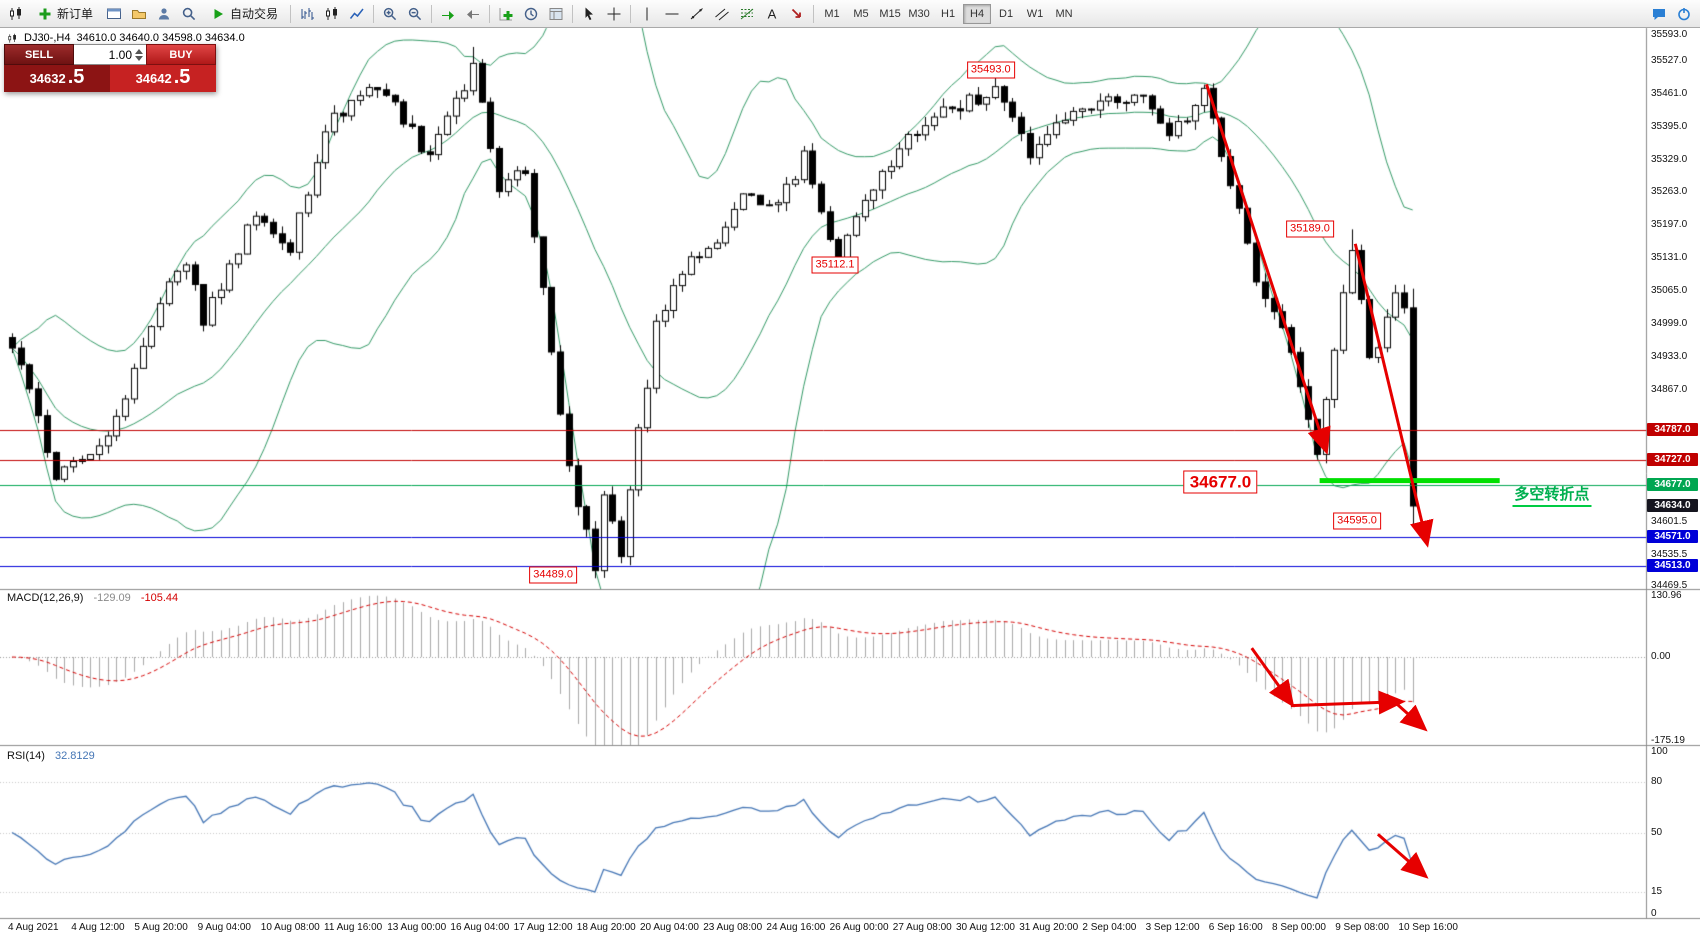 Image resolution: width=1700 pixels, height=937 pixels. I want to click on line-chart-icon-icon, so click(357, 14).